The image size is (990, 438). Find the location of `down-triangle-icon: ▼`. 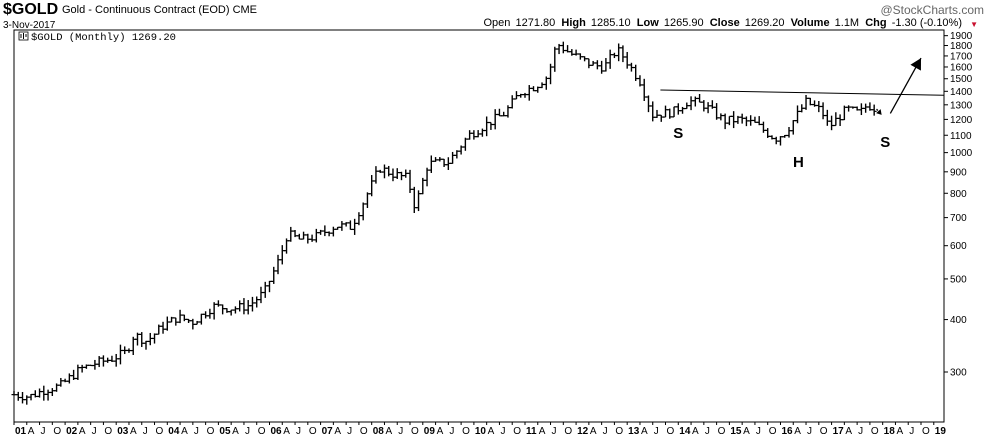

down-triangle-icon: ▼ is located at coordinates (974, 24).